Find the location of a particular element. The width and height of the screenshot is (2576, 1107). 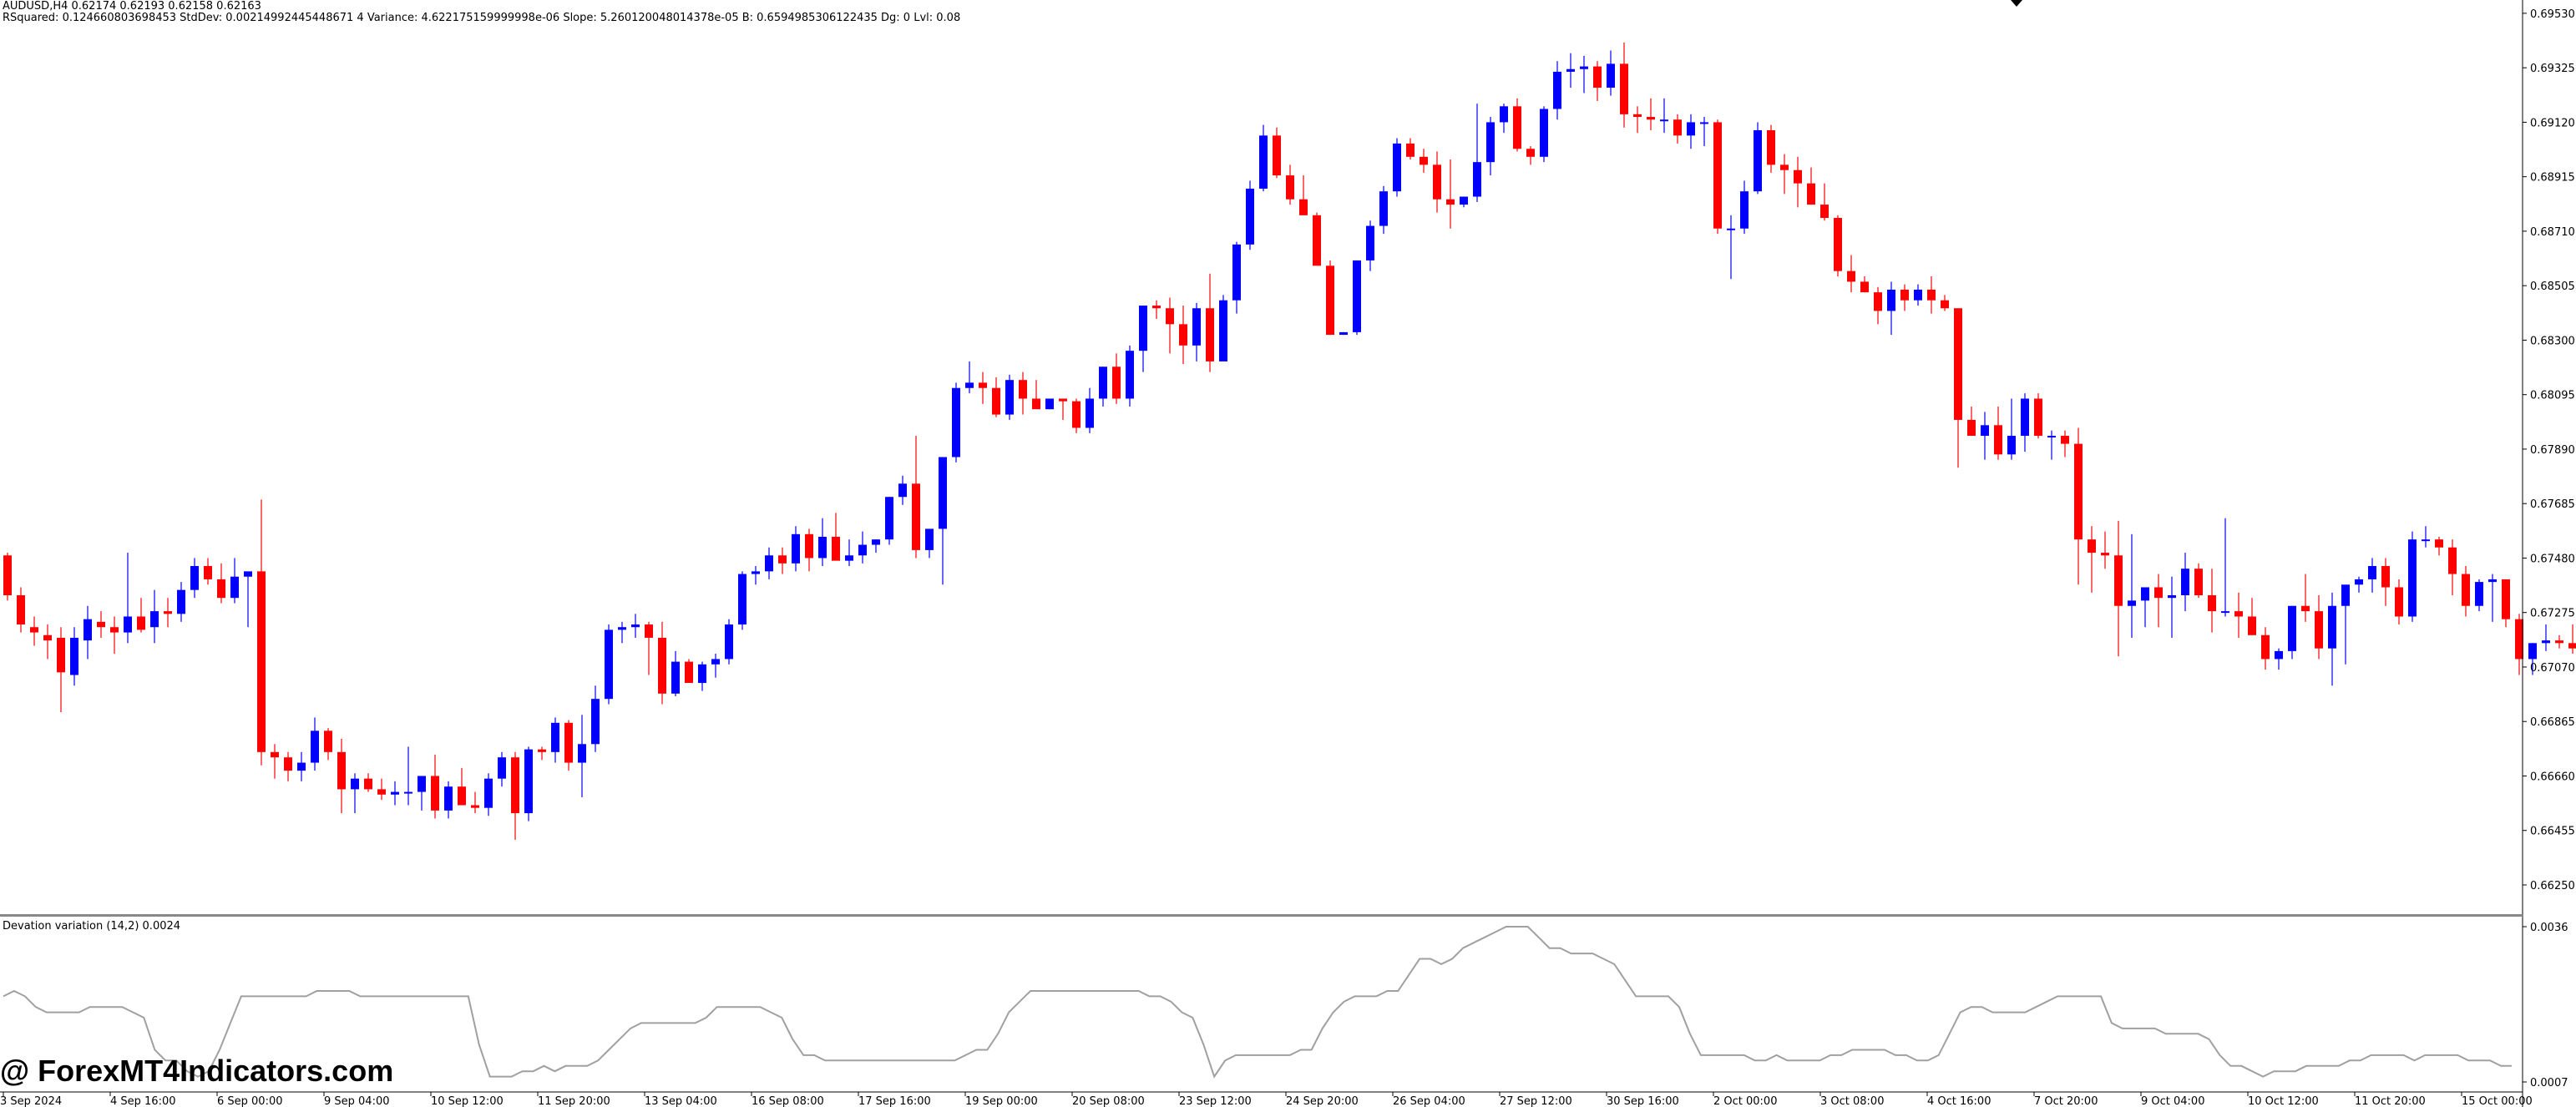

indicator-plot is located at coordinates (1257, 1002).